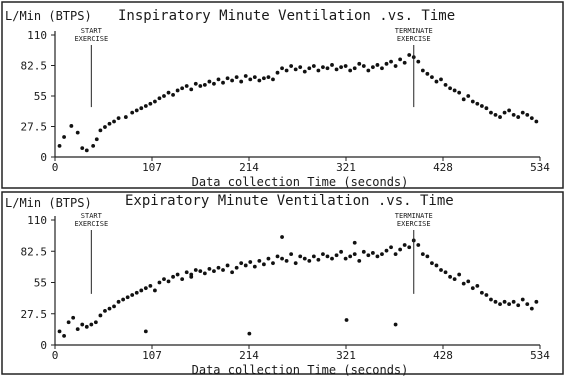 This screenshot has height=381, width=566. Describe the element at coordinates (249, 355) in the screenshot. I see `x-tick-label: 214` at that location.